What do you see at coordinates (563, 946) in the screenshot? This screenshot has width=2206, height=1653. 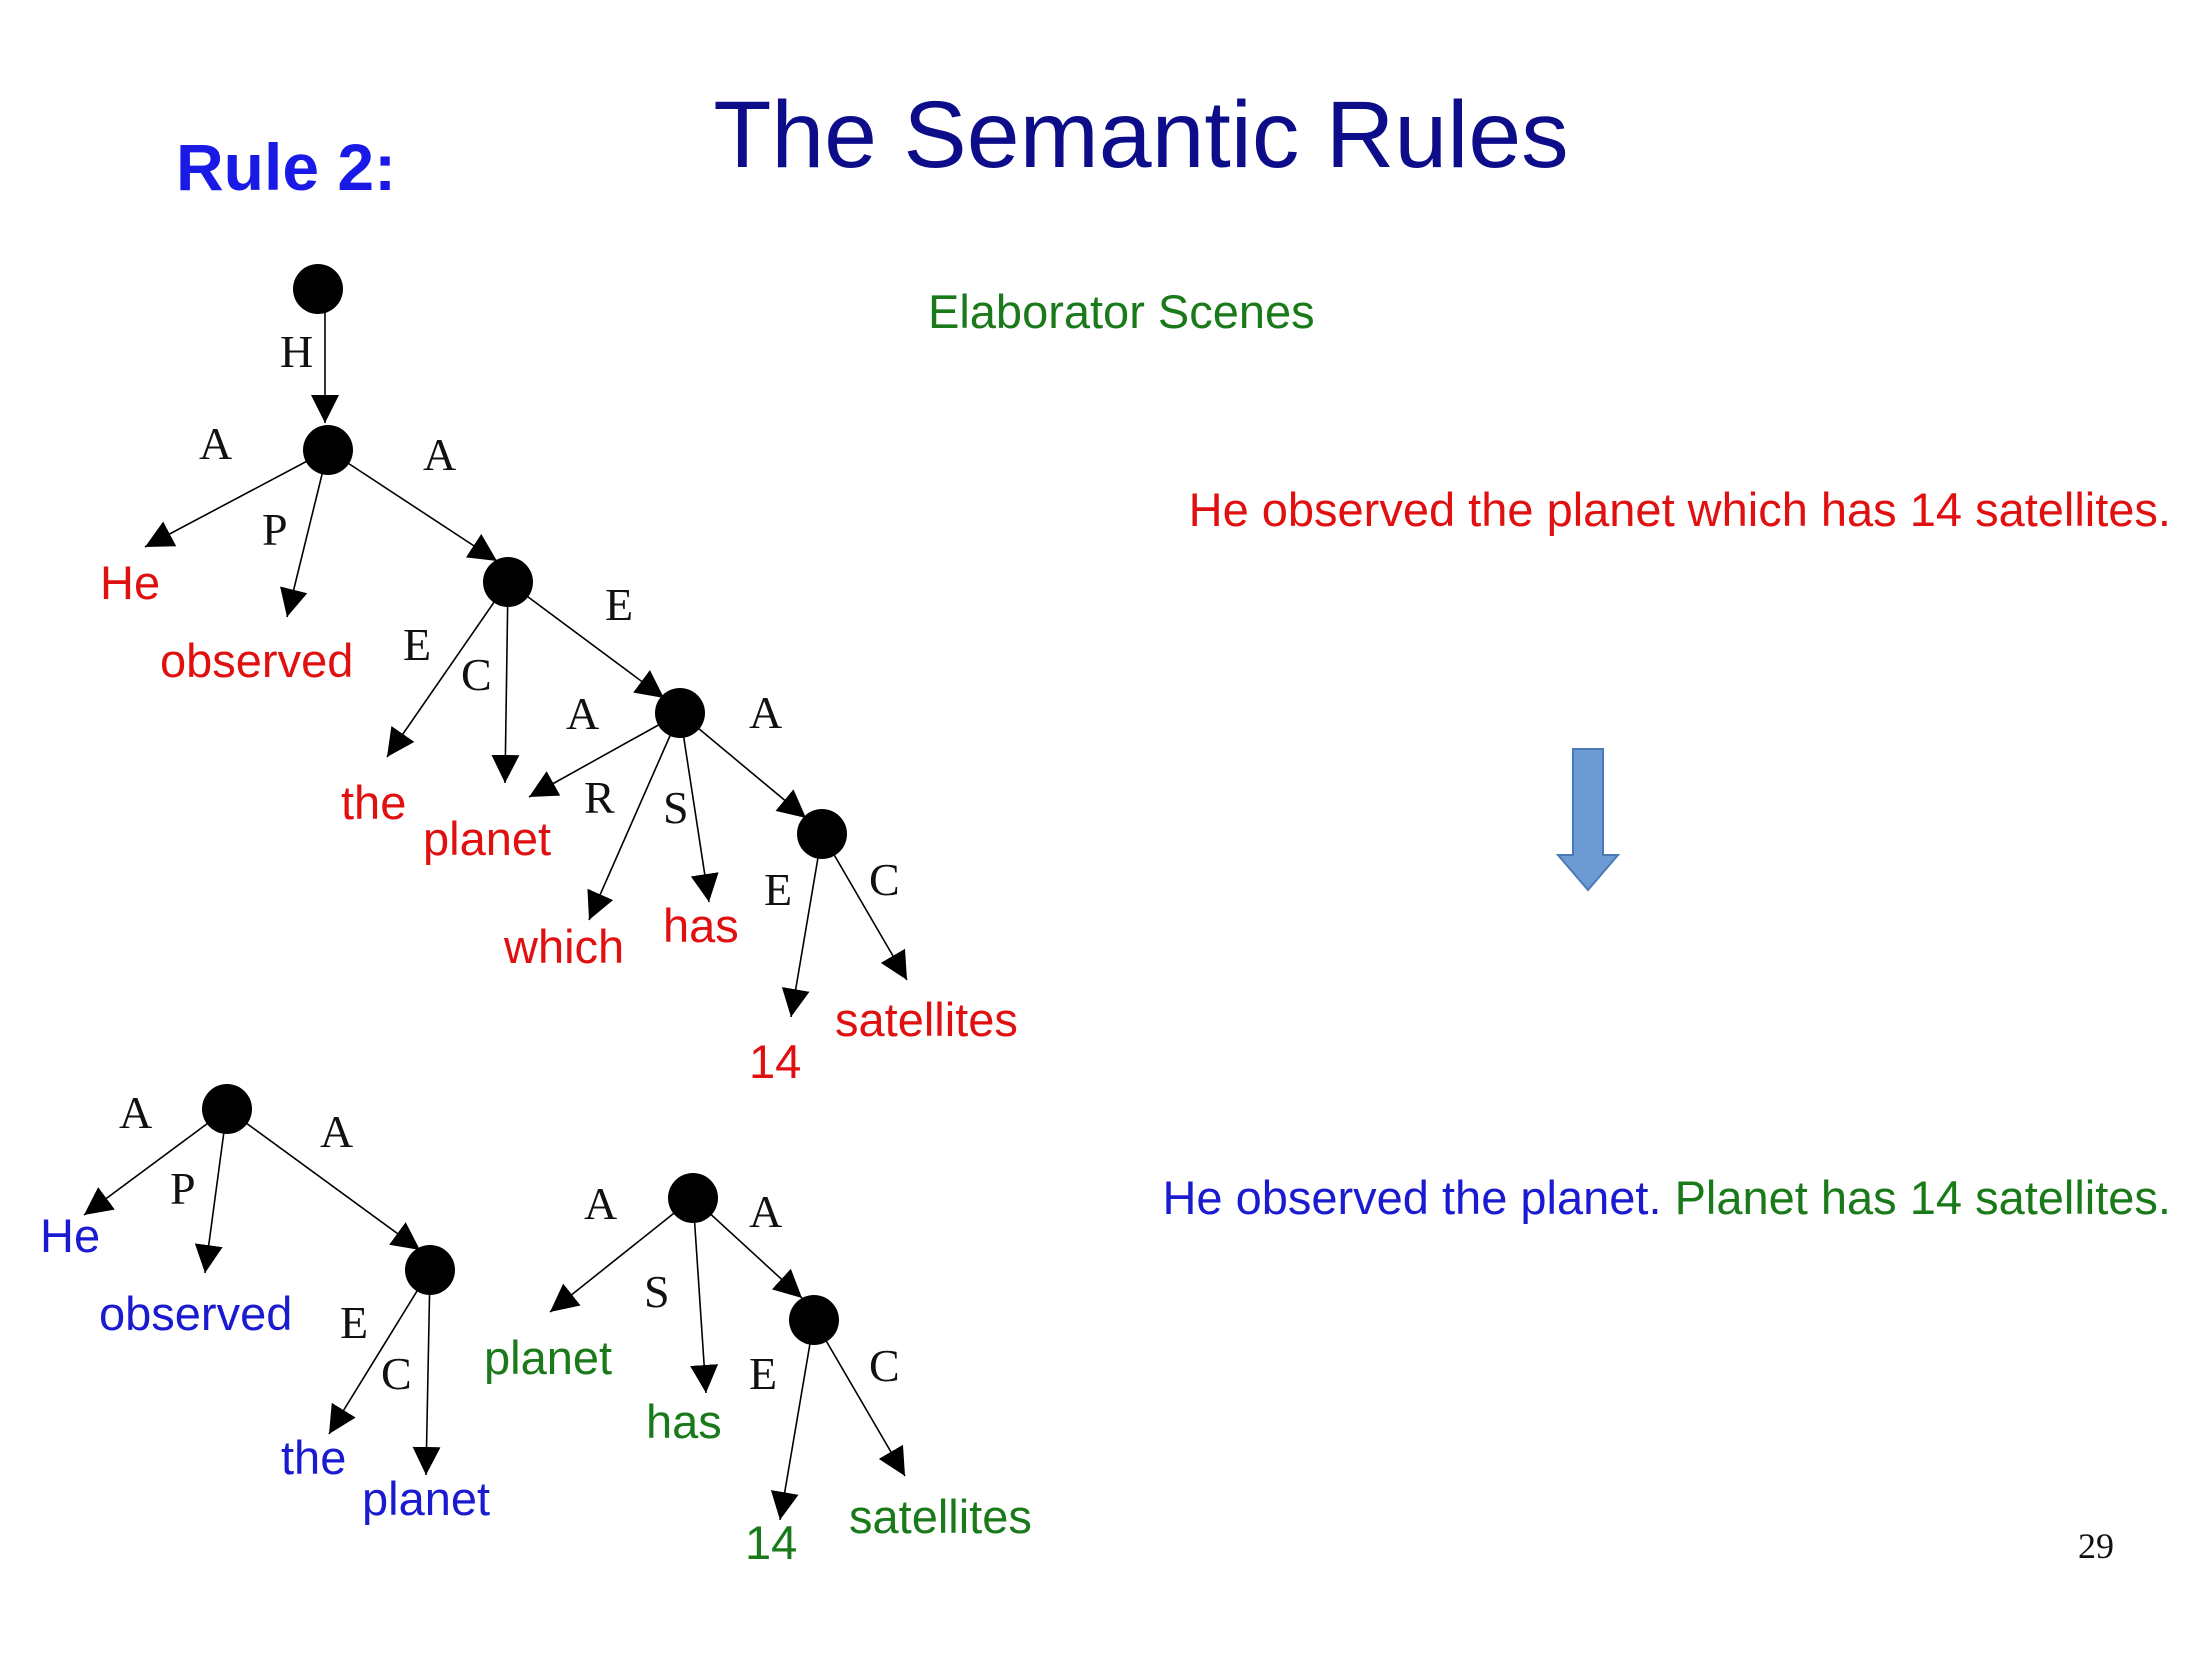 I see `word: which` at bounding box center [563, 946].